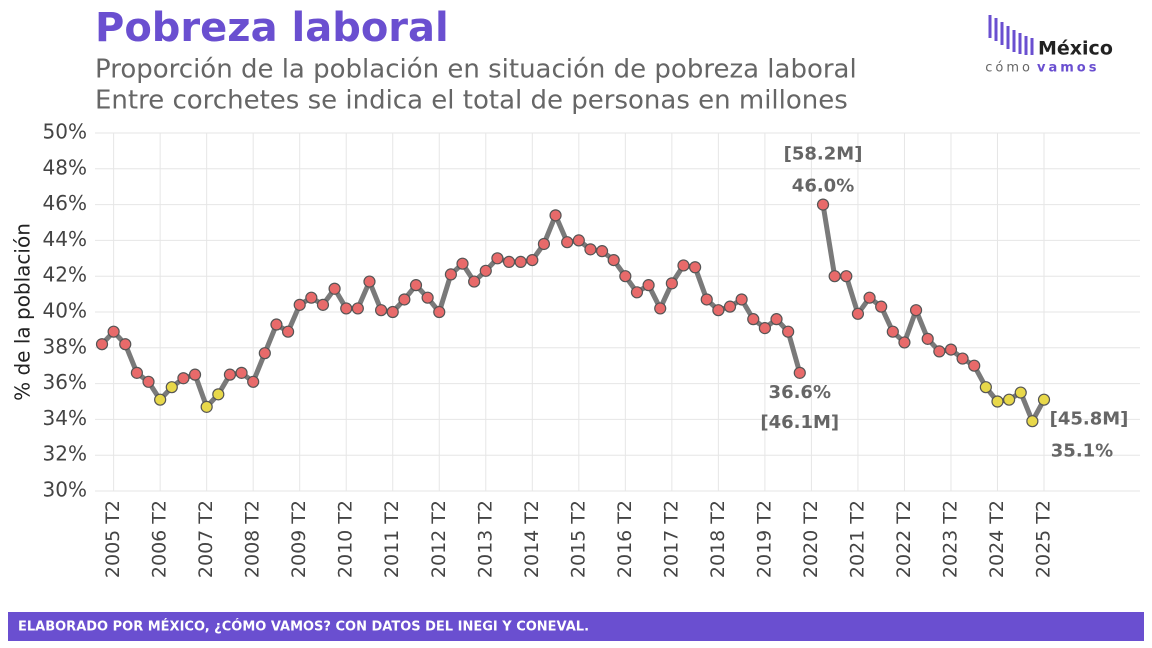 This screenshot has width=1152, height=648. Describe the element at coordinates (997, 539) in the screenshot. I see `x-tick-label: 2024 T2` at that location.